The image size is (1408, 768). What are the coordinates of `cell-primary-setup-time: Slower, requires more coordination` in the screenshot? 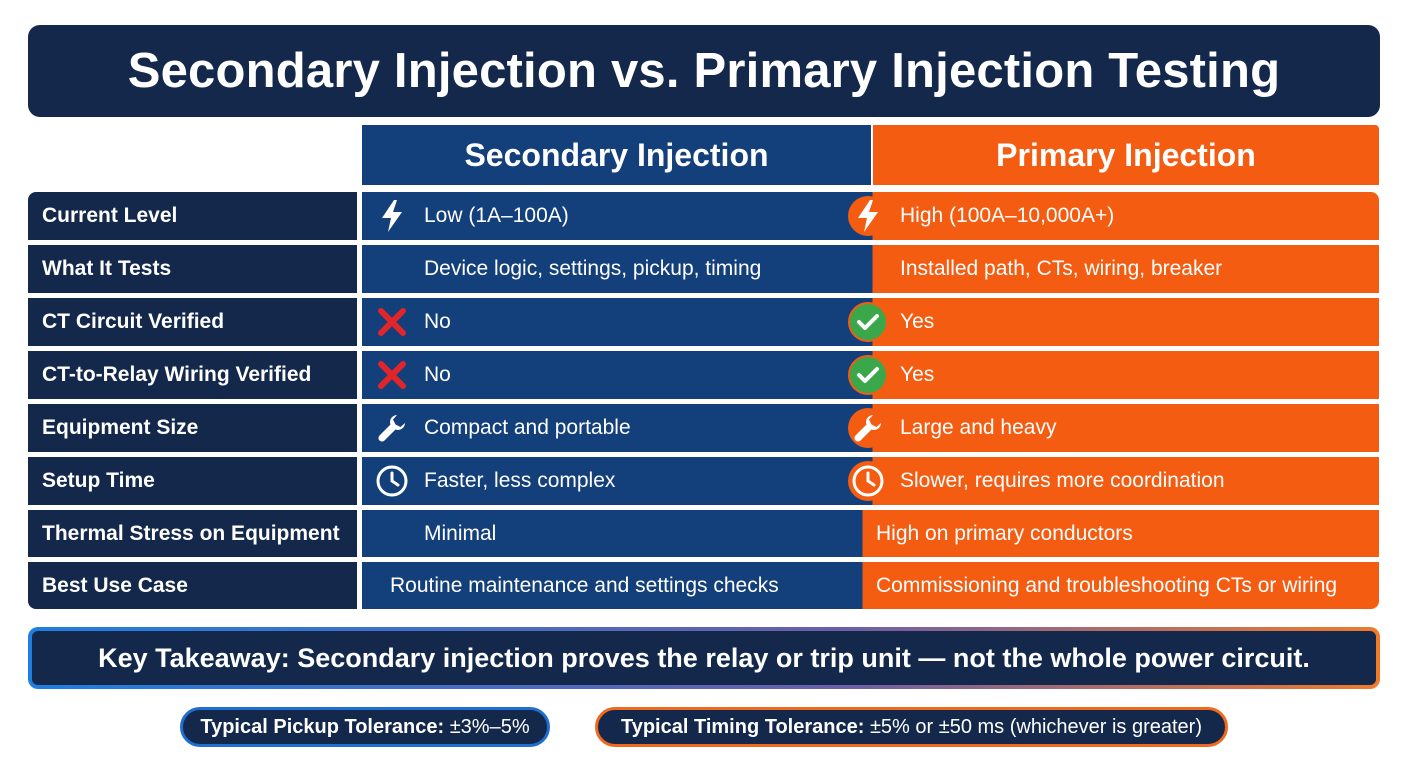 It's located at (1062, 480).